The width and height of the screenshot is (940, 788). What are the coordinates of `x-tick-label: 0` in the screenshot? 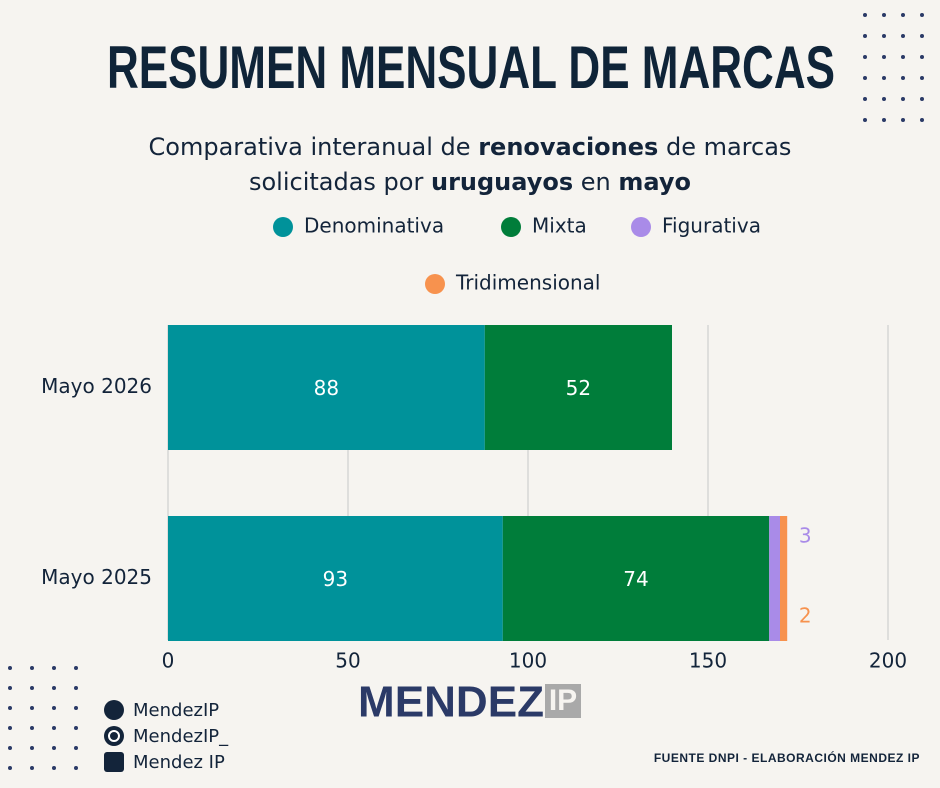 It's located at (168, 661).